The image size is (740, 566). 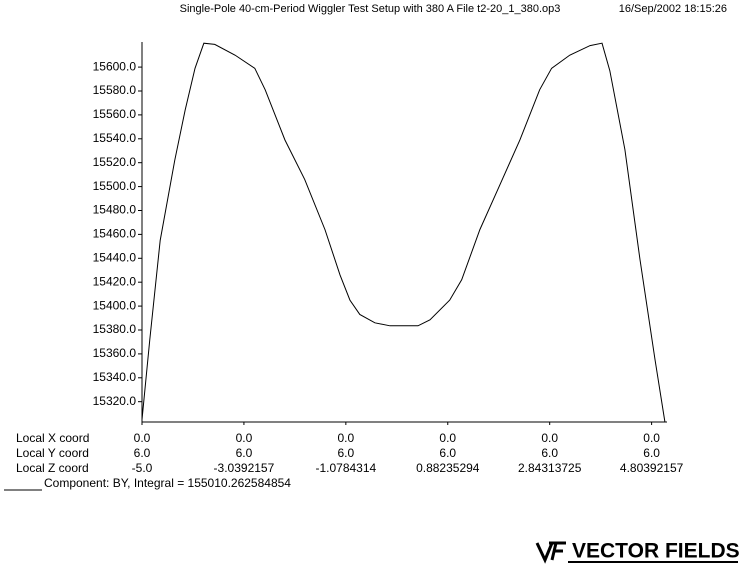 What do you see at coordinates (115, 257) in the screenshot?
I see `y-tick-label: 15440.0` at bounding box center [115, 257].